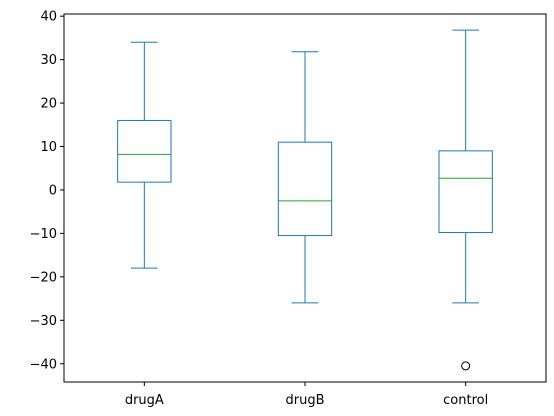 The width and height of the screenshot is (554, 416). I want to click on y-tick-label: −10, so click(43, 234).